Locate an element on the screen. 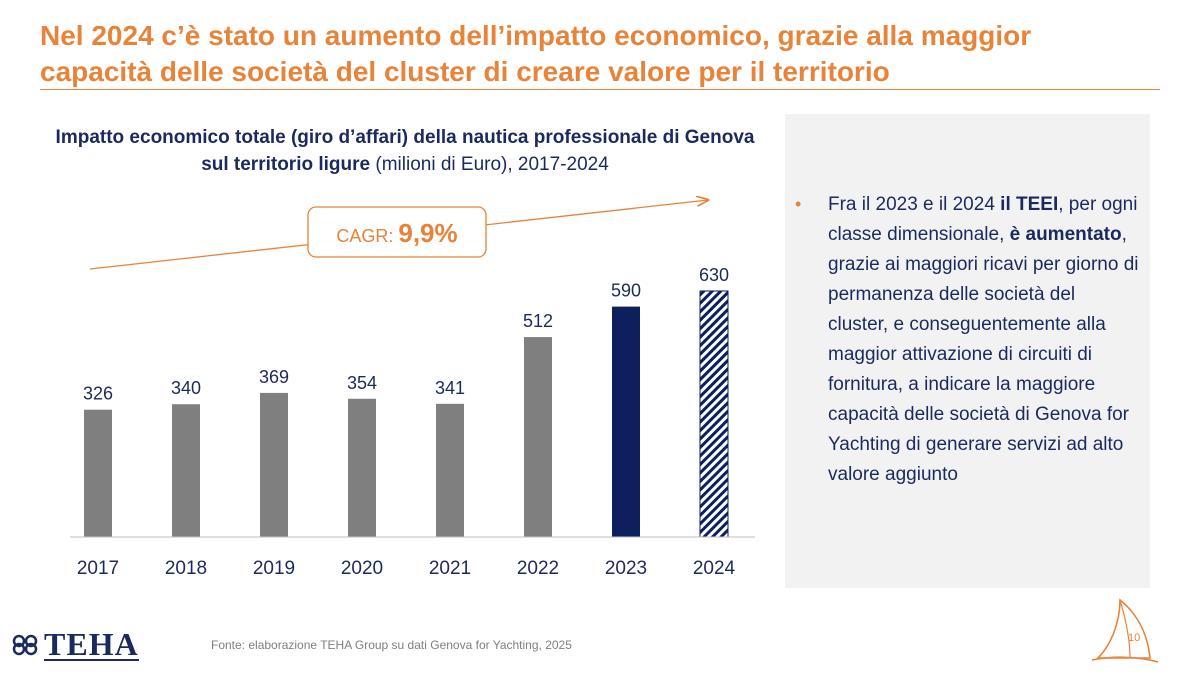  cagr-callout-box is located at coordinates (397, 232).